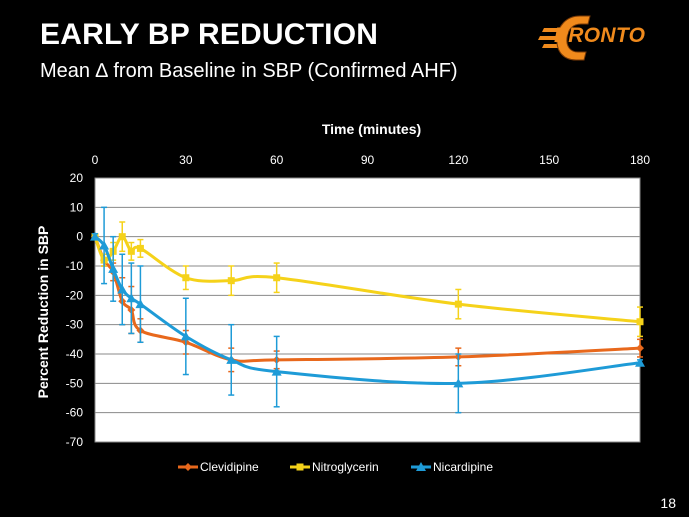  What do you see at coordinates (371, 129) in the screenshot?
I see `x-axis-title: Time (minutes)` at bounding box center [371, 129].